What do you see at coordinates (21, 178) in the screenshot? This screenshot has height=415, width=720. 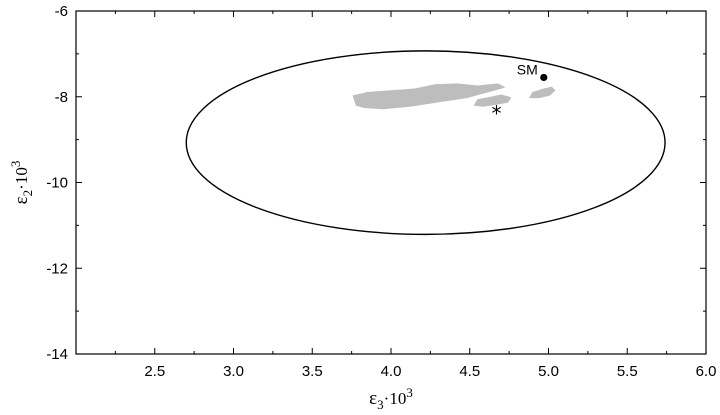 I see `y-axis-label-suffix: ·10` at bounding box center [21, 178].